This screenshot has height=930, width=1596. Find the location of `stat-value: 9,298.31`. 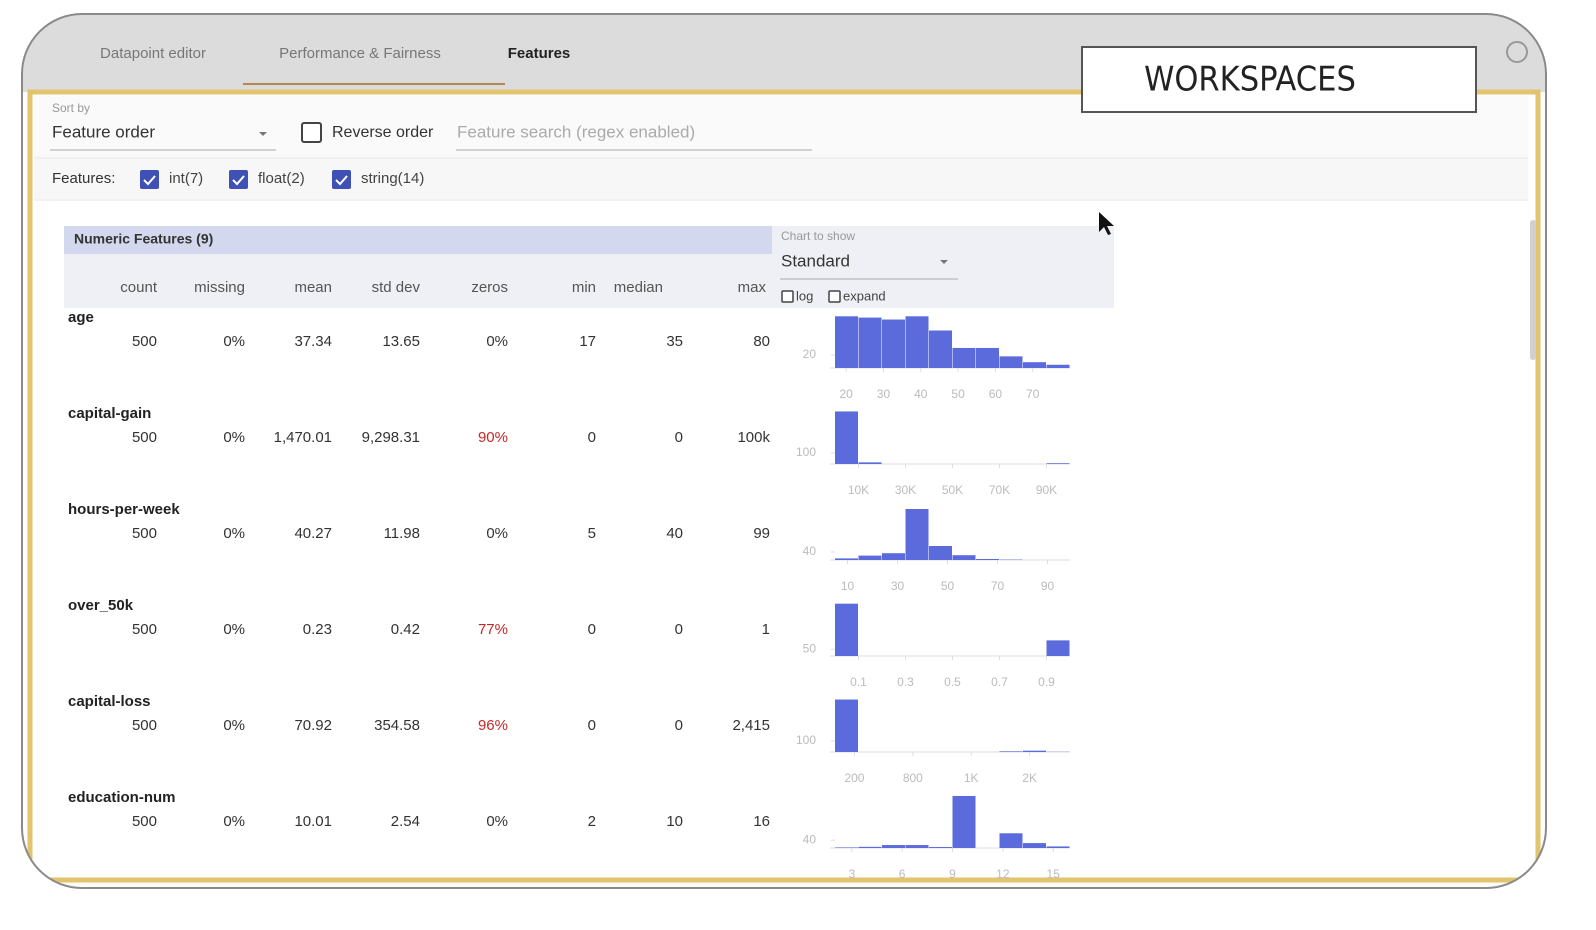

stat-value: 9,298.31 is located at coordinates (391, 437).